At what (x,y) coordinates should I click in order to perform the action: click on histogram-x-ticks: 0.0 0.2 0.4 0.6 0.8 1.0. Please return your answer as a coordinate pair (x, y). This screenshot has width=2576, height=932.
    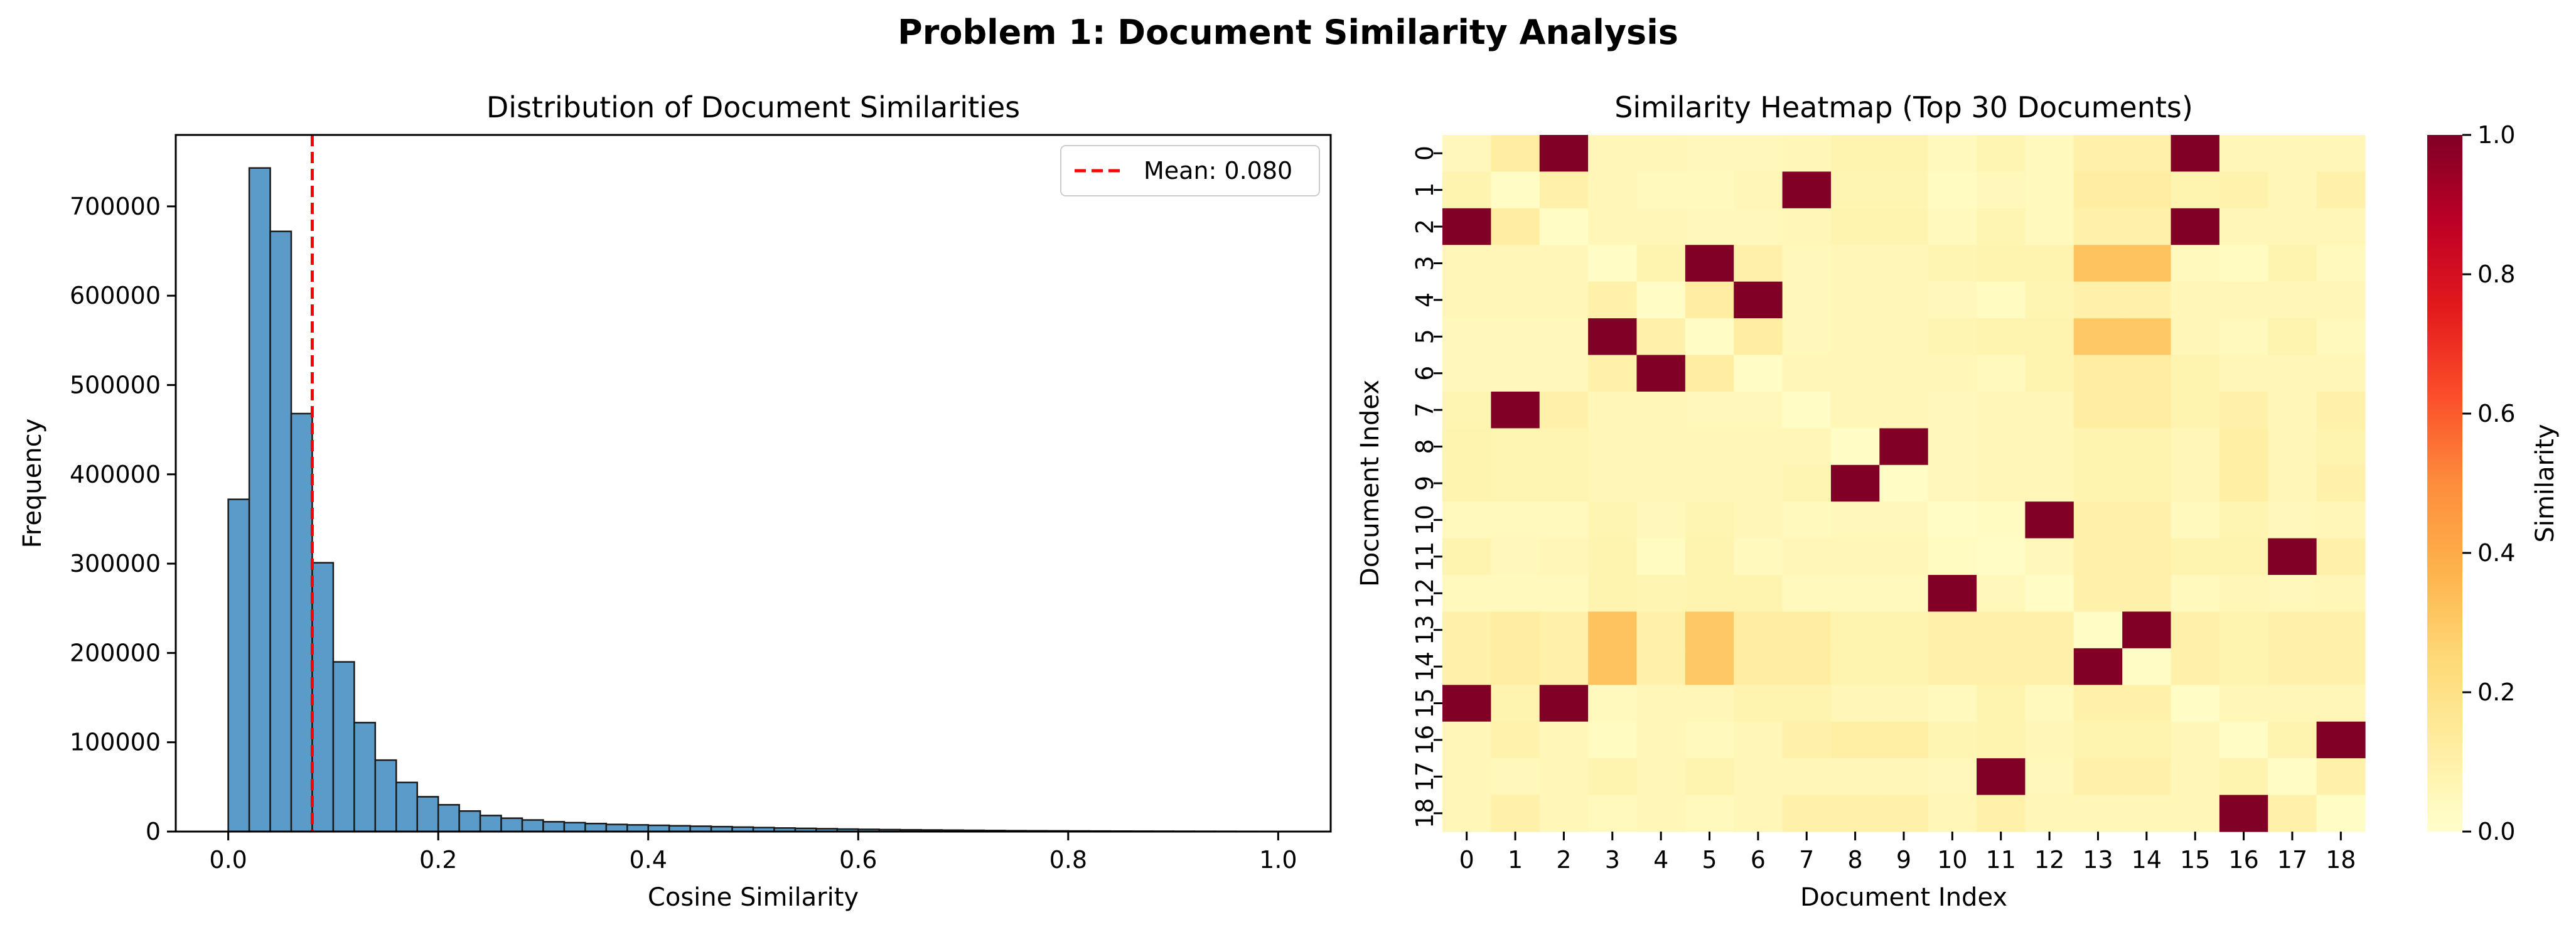
    Looking at the image, I should click on (753, 853).